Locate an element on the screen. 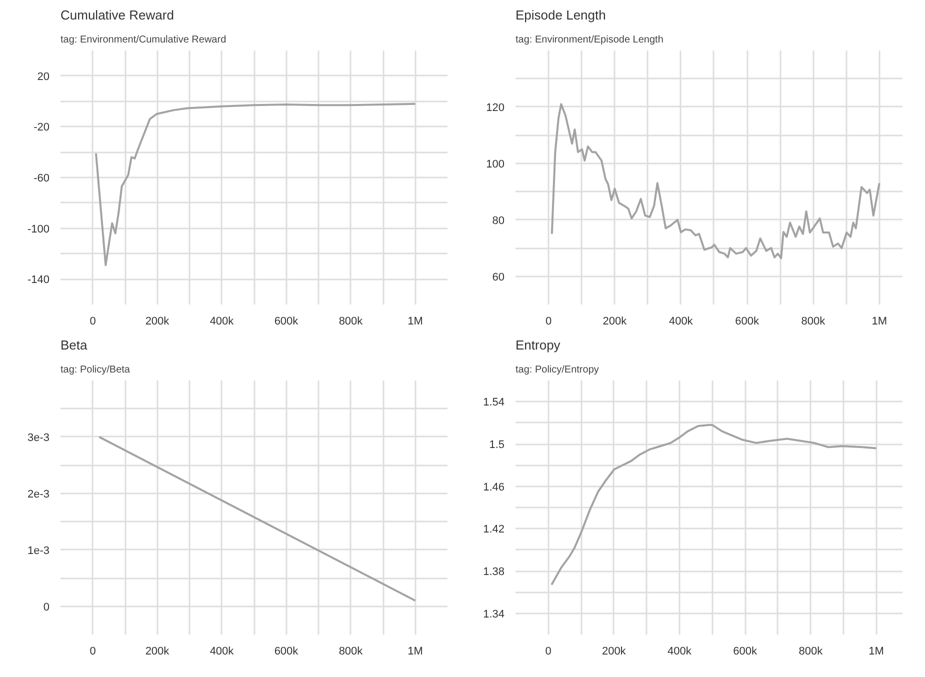 This screenshot has width=925, height=677. y-tick-label: -20 is located at coordinates (42, 128).